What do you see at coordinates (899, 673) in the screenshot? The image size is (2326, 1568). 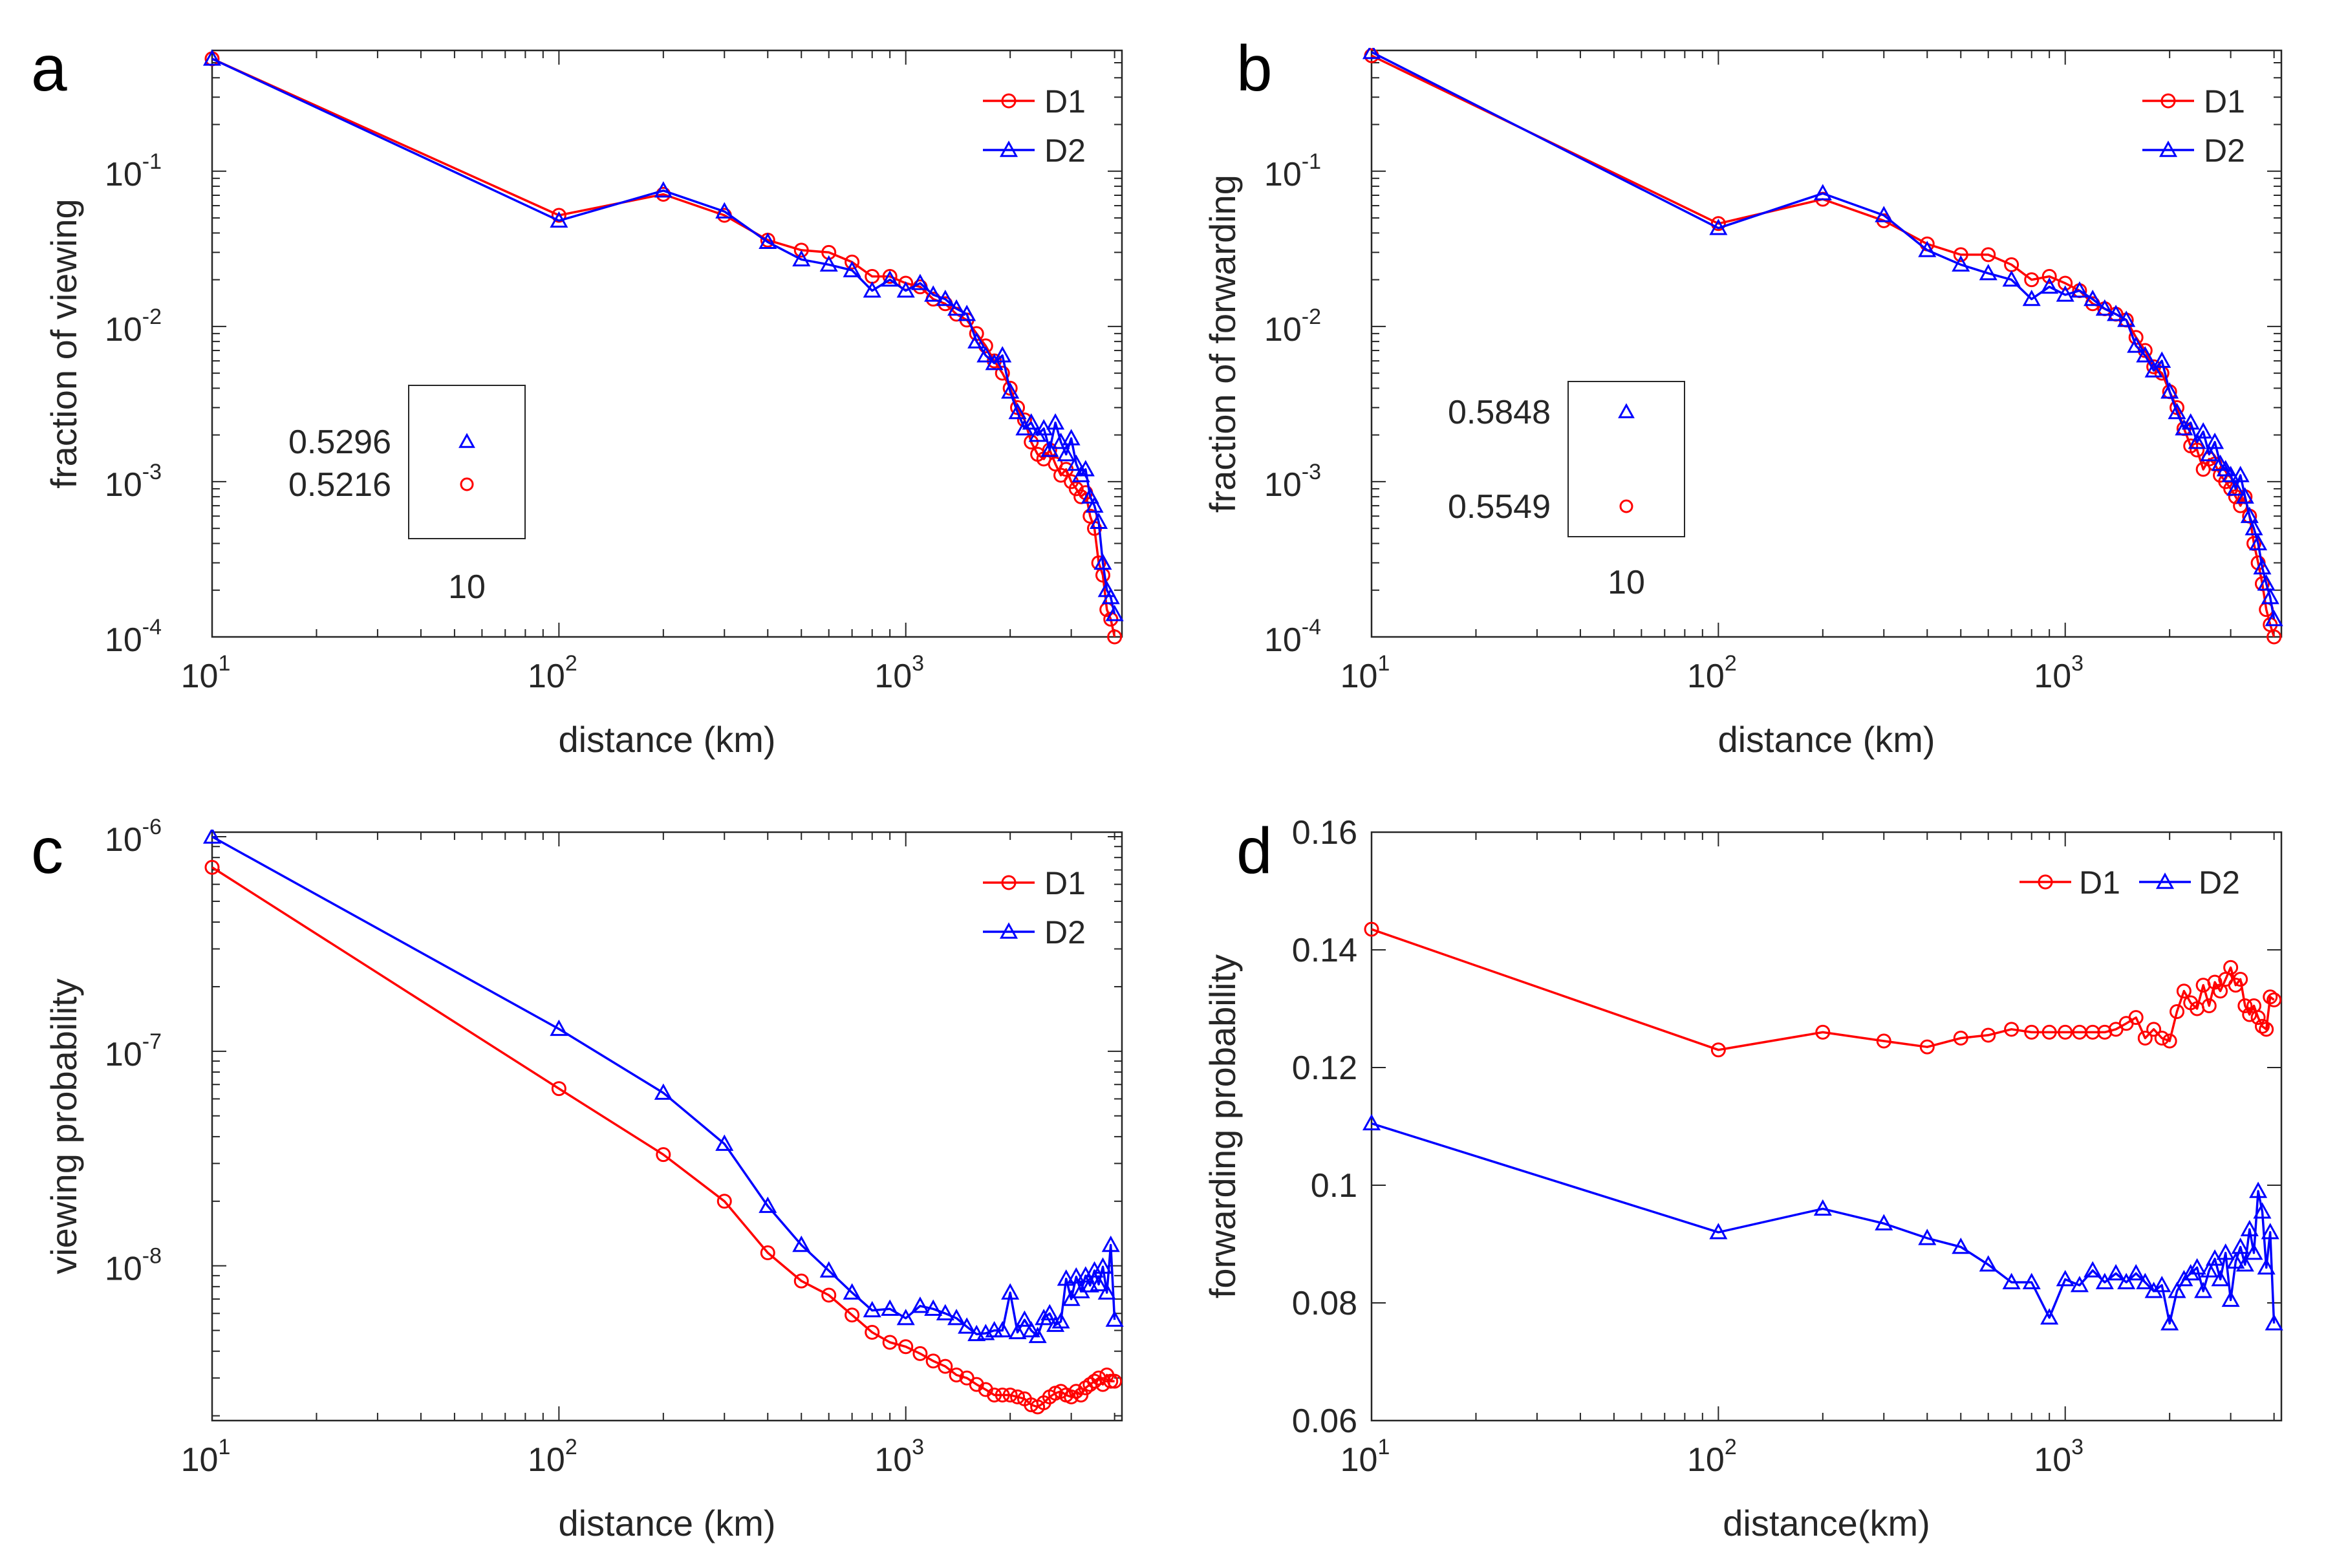 I see `x-tick-label: 103` at bounding box center [899, 673].